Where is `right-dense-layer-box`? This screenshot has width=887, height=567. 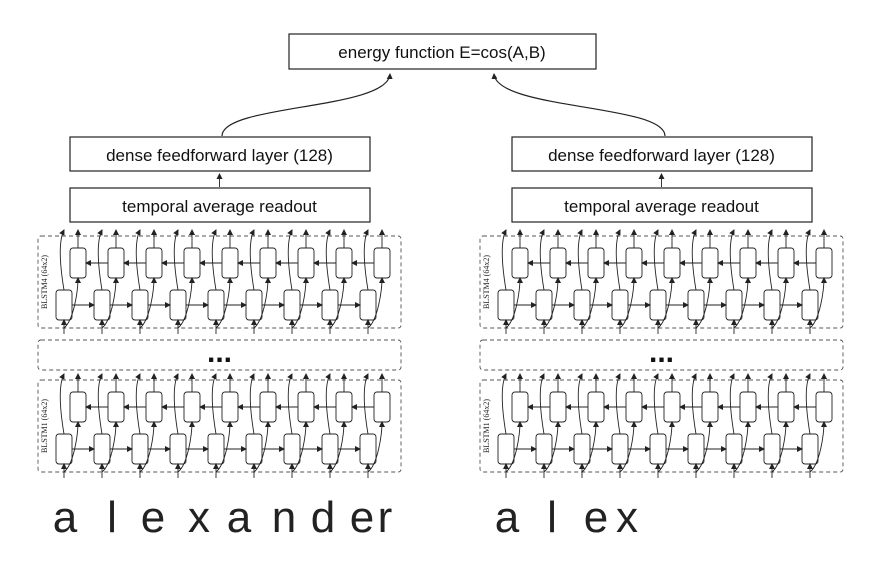
right-dense-layer-box is located at coordinates (662, 154).